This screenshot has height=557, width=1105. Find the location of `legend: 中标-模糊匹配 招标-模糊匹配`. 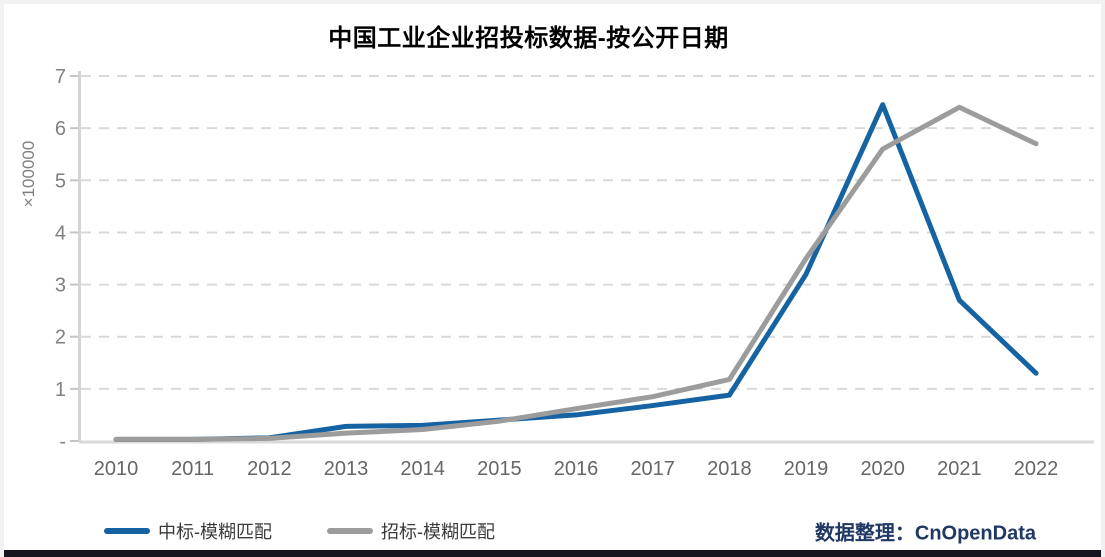

legend: 中标-模糊匹配 招标-模糊匹配 is located at coordinates (249, 531).